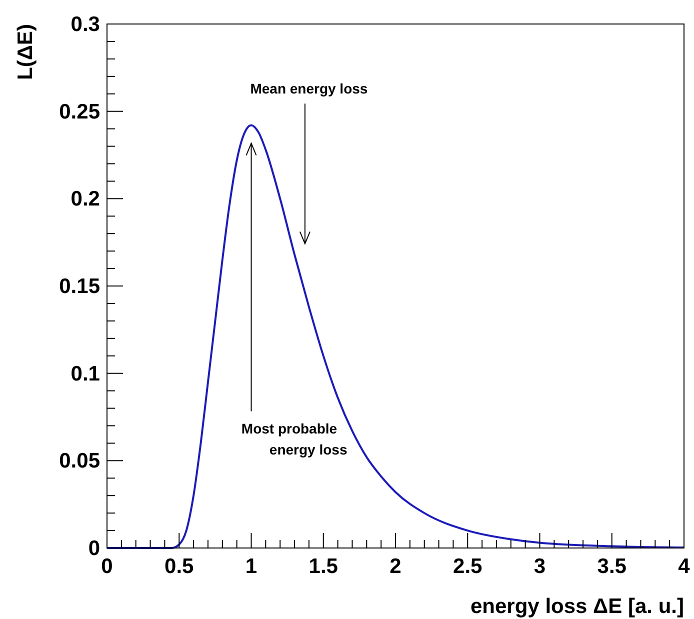  What do you see at coordinates (79, 112) in the screenshot?
I see `y-tick-label: 0.25` at bounding box center [79, 112].